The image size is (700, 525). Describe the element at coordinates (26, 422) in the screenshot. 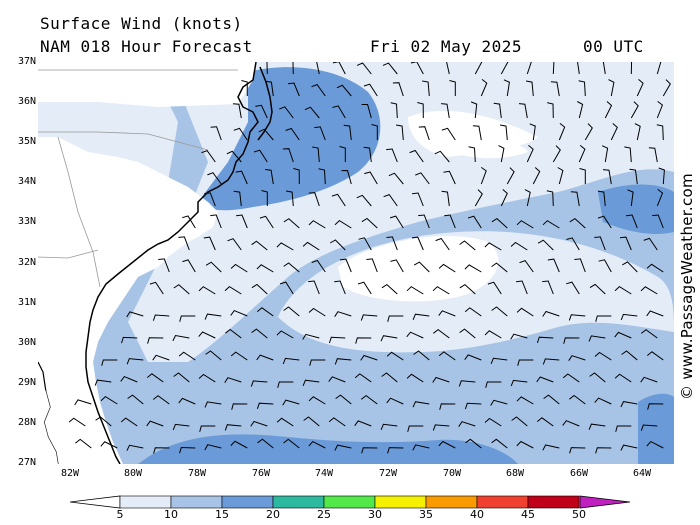

I see `lat-label: 28N` at that location.